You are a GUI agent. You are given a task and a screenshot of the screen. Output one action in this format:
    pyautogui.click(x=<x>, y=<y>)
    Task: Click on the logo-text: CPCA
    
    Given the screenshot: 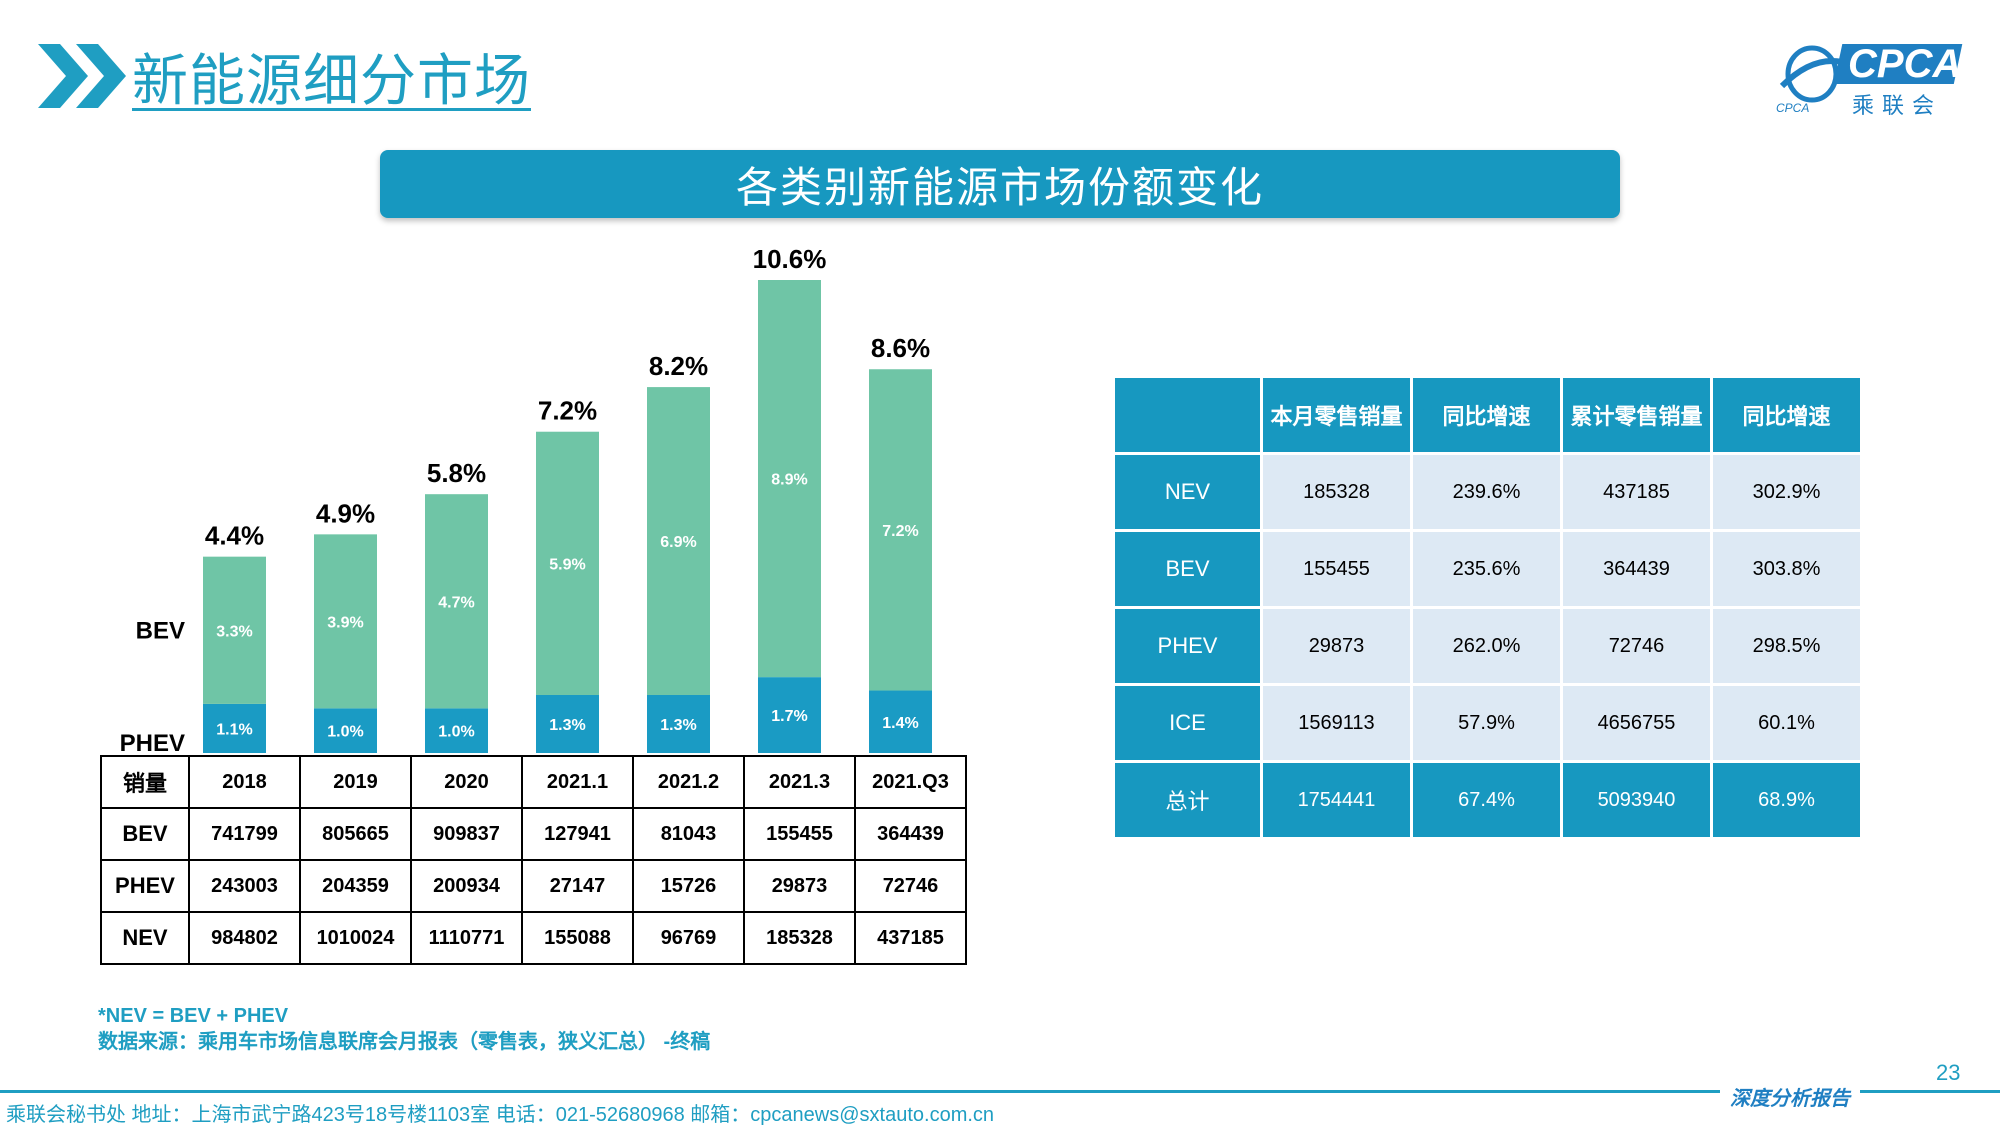 What is the action you would take?
    pyautogui.click(x=1905, y=64)
    